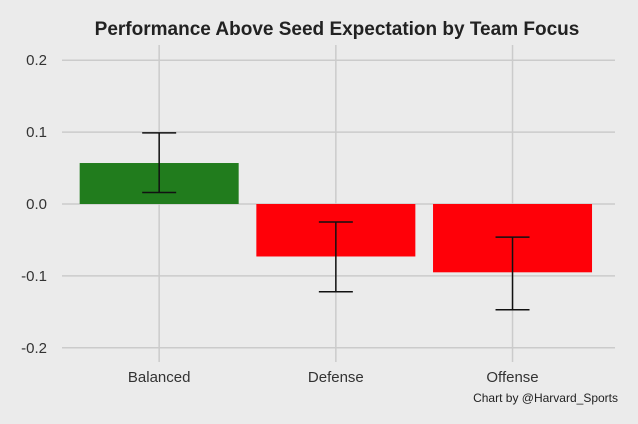  Describe the element at coordinates (512, 377) in the screenshot. I see `x-tick-label: Offense` at that location.